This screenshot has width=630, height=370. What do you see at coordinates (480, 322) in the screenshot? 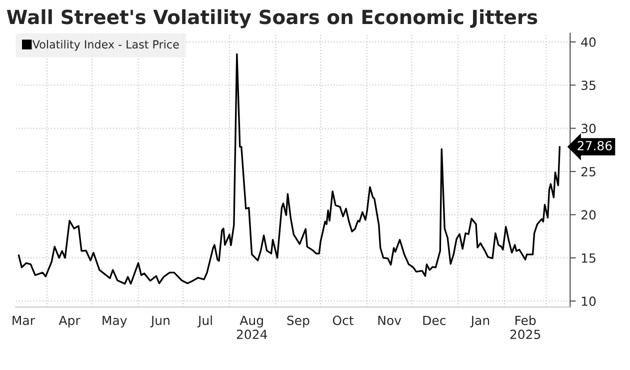
I see `x-tick-label: Jan` at bounding box center [480, 322].